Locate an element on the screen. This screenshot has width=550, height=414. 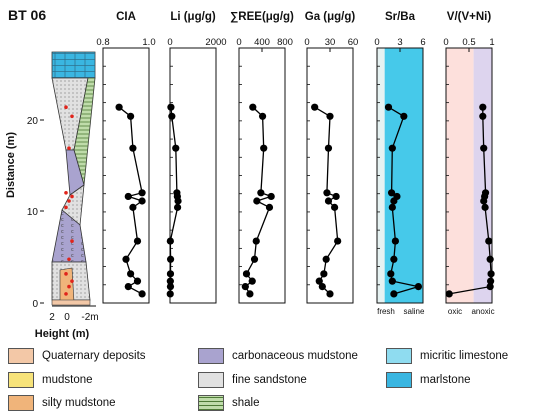
legend-item: silty mudstone is located at coordinates (62, 403).